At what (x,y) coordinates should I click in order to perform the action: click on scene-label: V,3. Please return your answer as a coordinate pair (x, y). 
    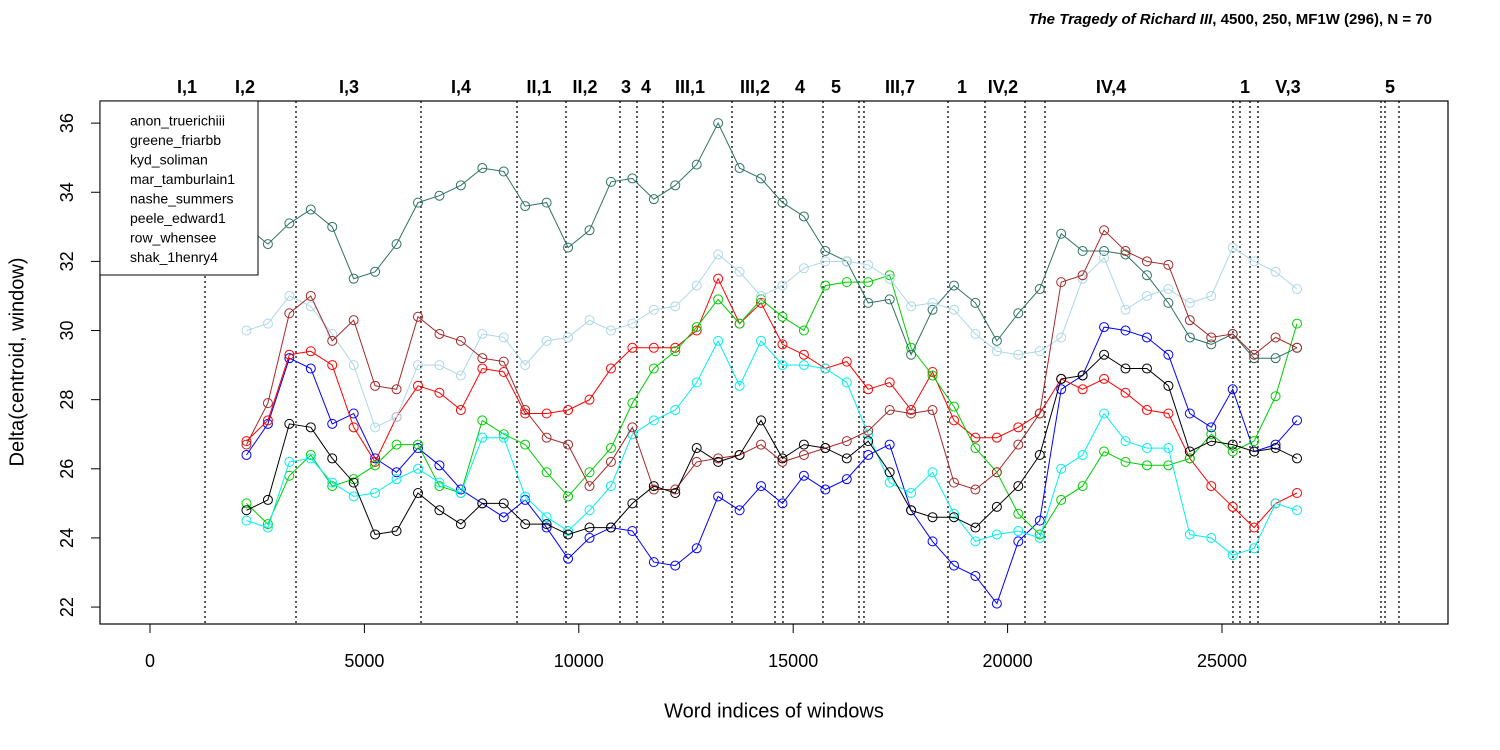
    Looking at the image, I should click on (1287, 87).